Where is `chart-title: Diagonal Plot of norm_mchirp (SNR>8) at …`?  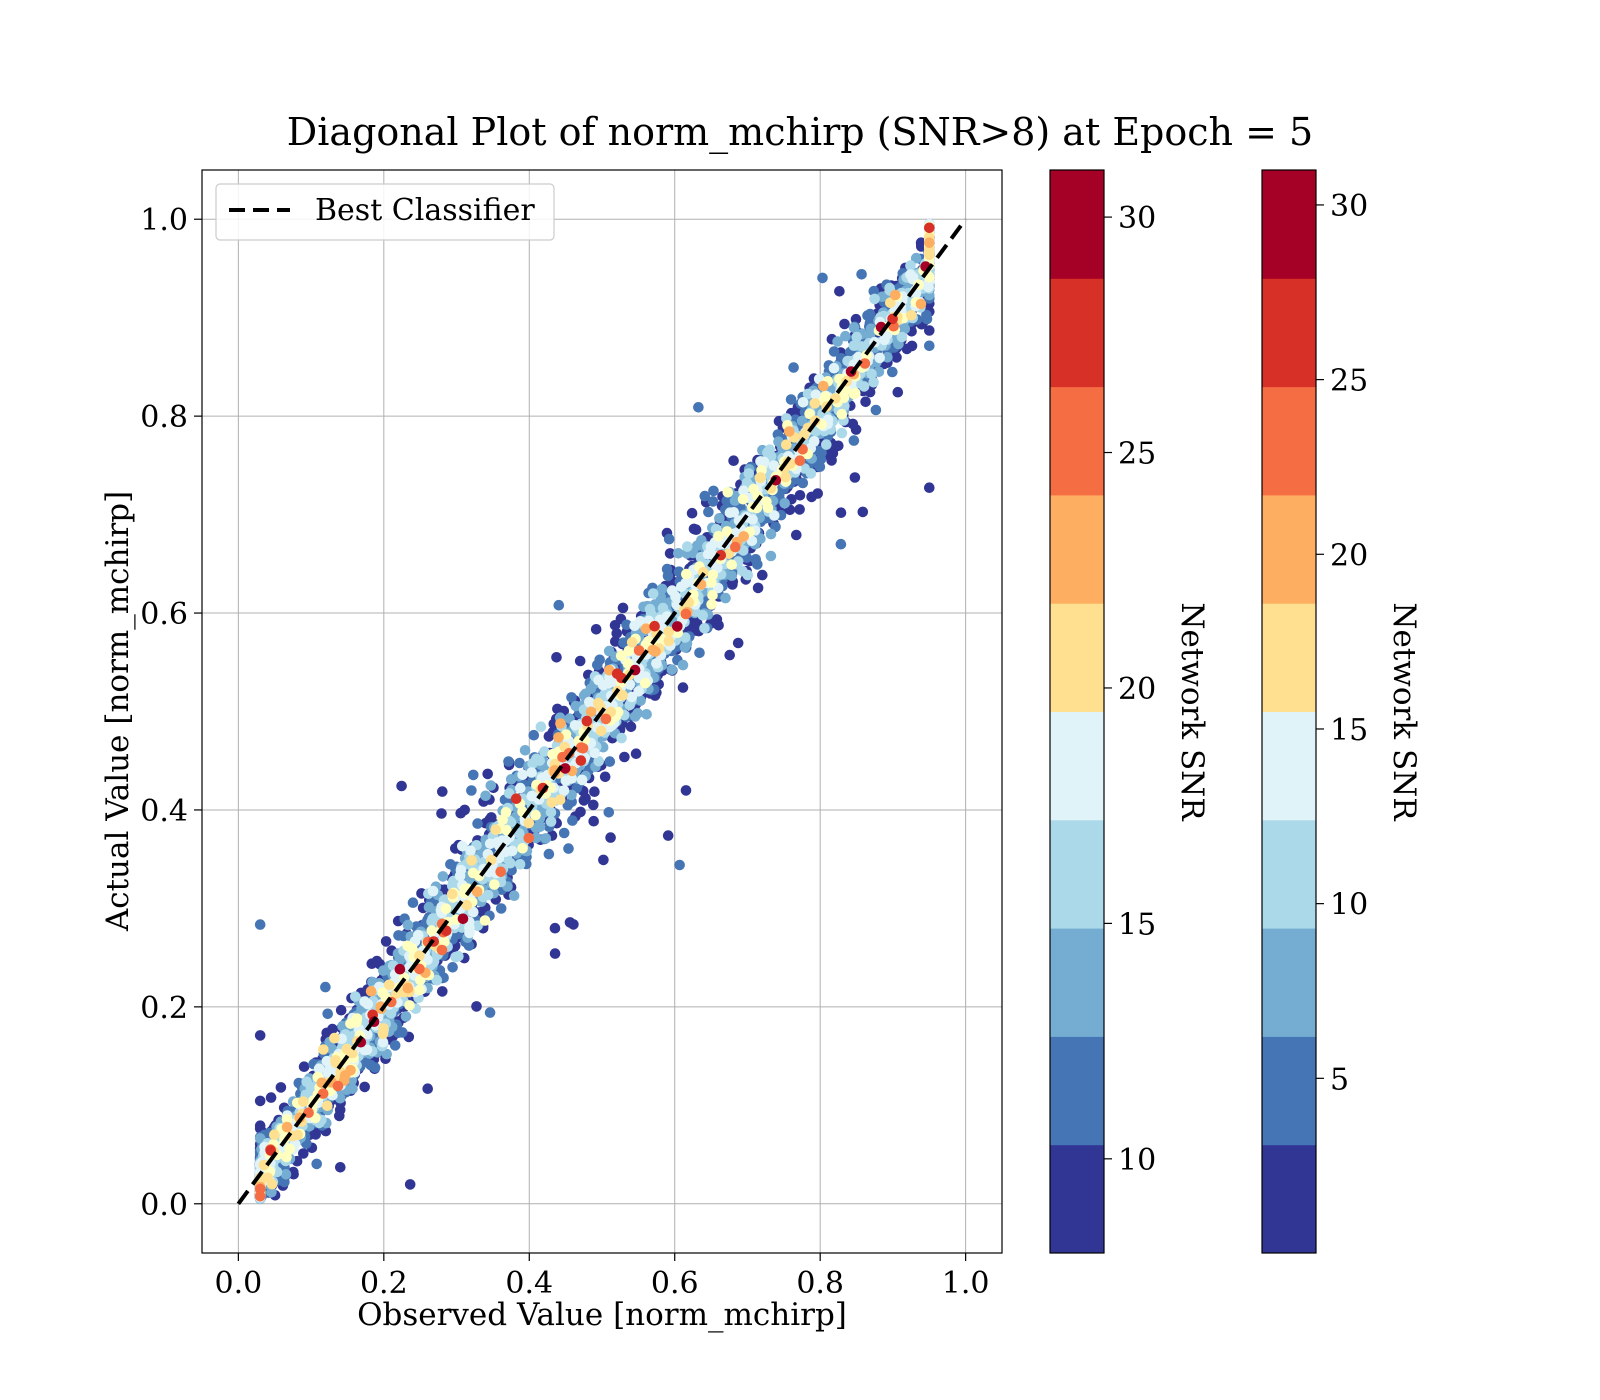
chart-title: Diagonal Plot of norm_mchirp (SNR>8) at … is located at coordinates (800, 132).